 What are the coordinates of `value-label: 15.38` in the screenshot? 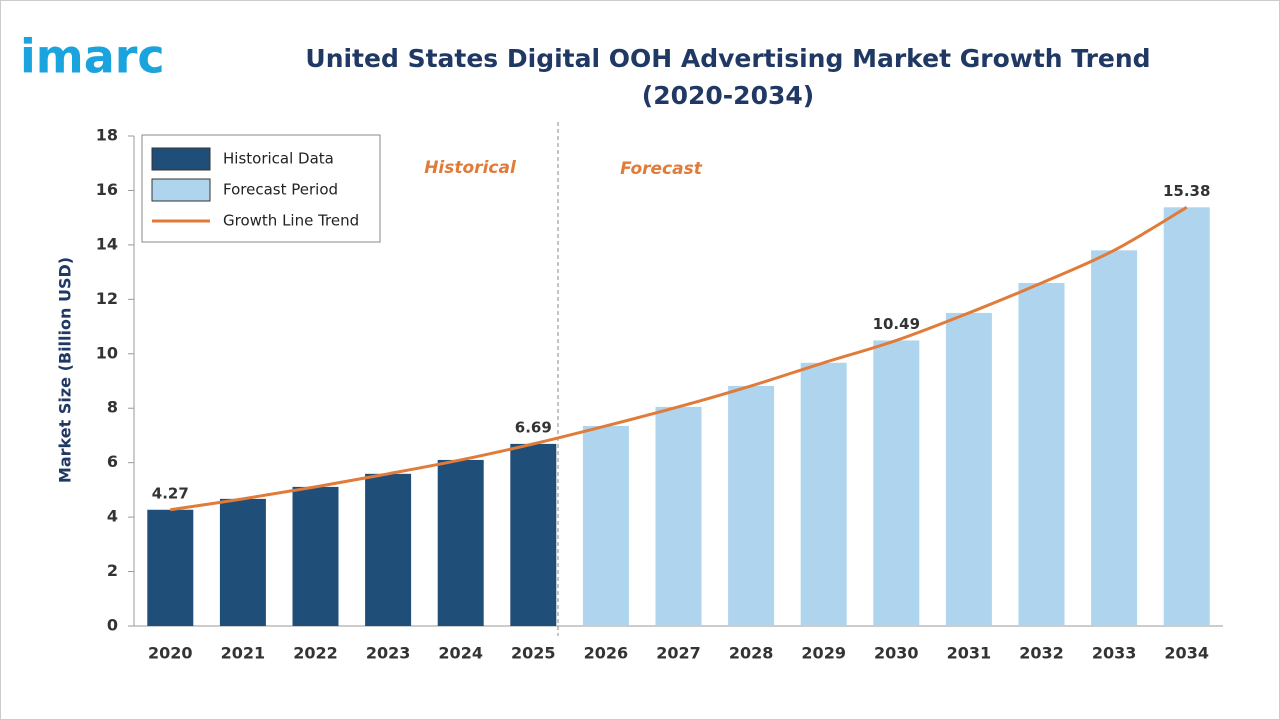 It's located at (1186, 191).